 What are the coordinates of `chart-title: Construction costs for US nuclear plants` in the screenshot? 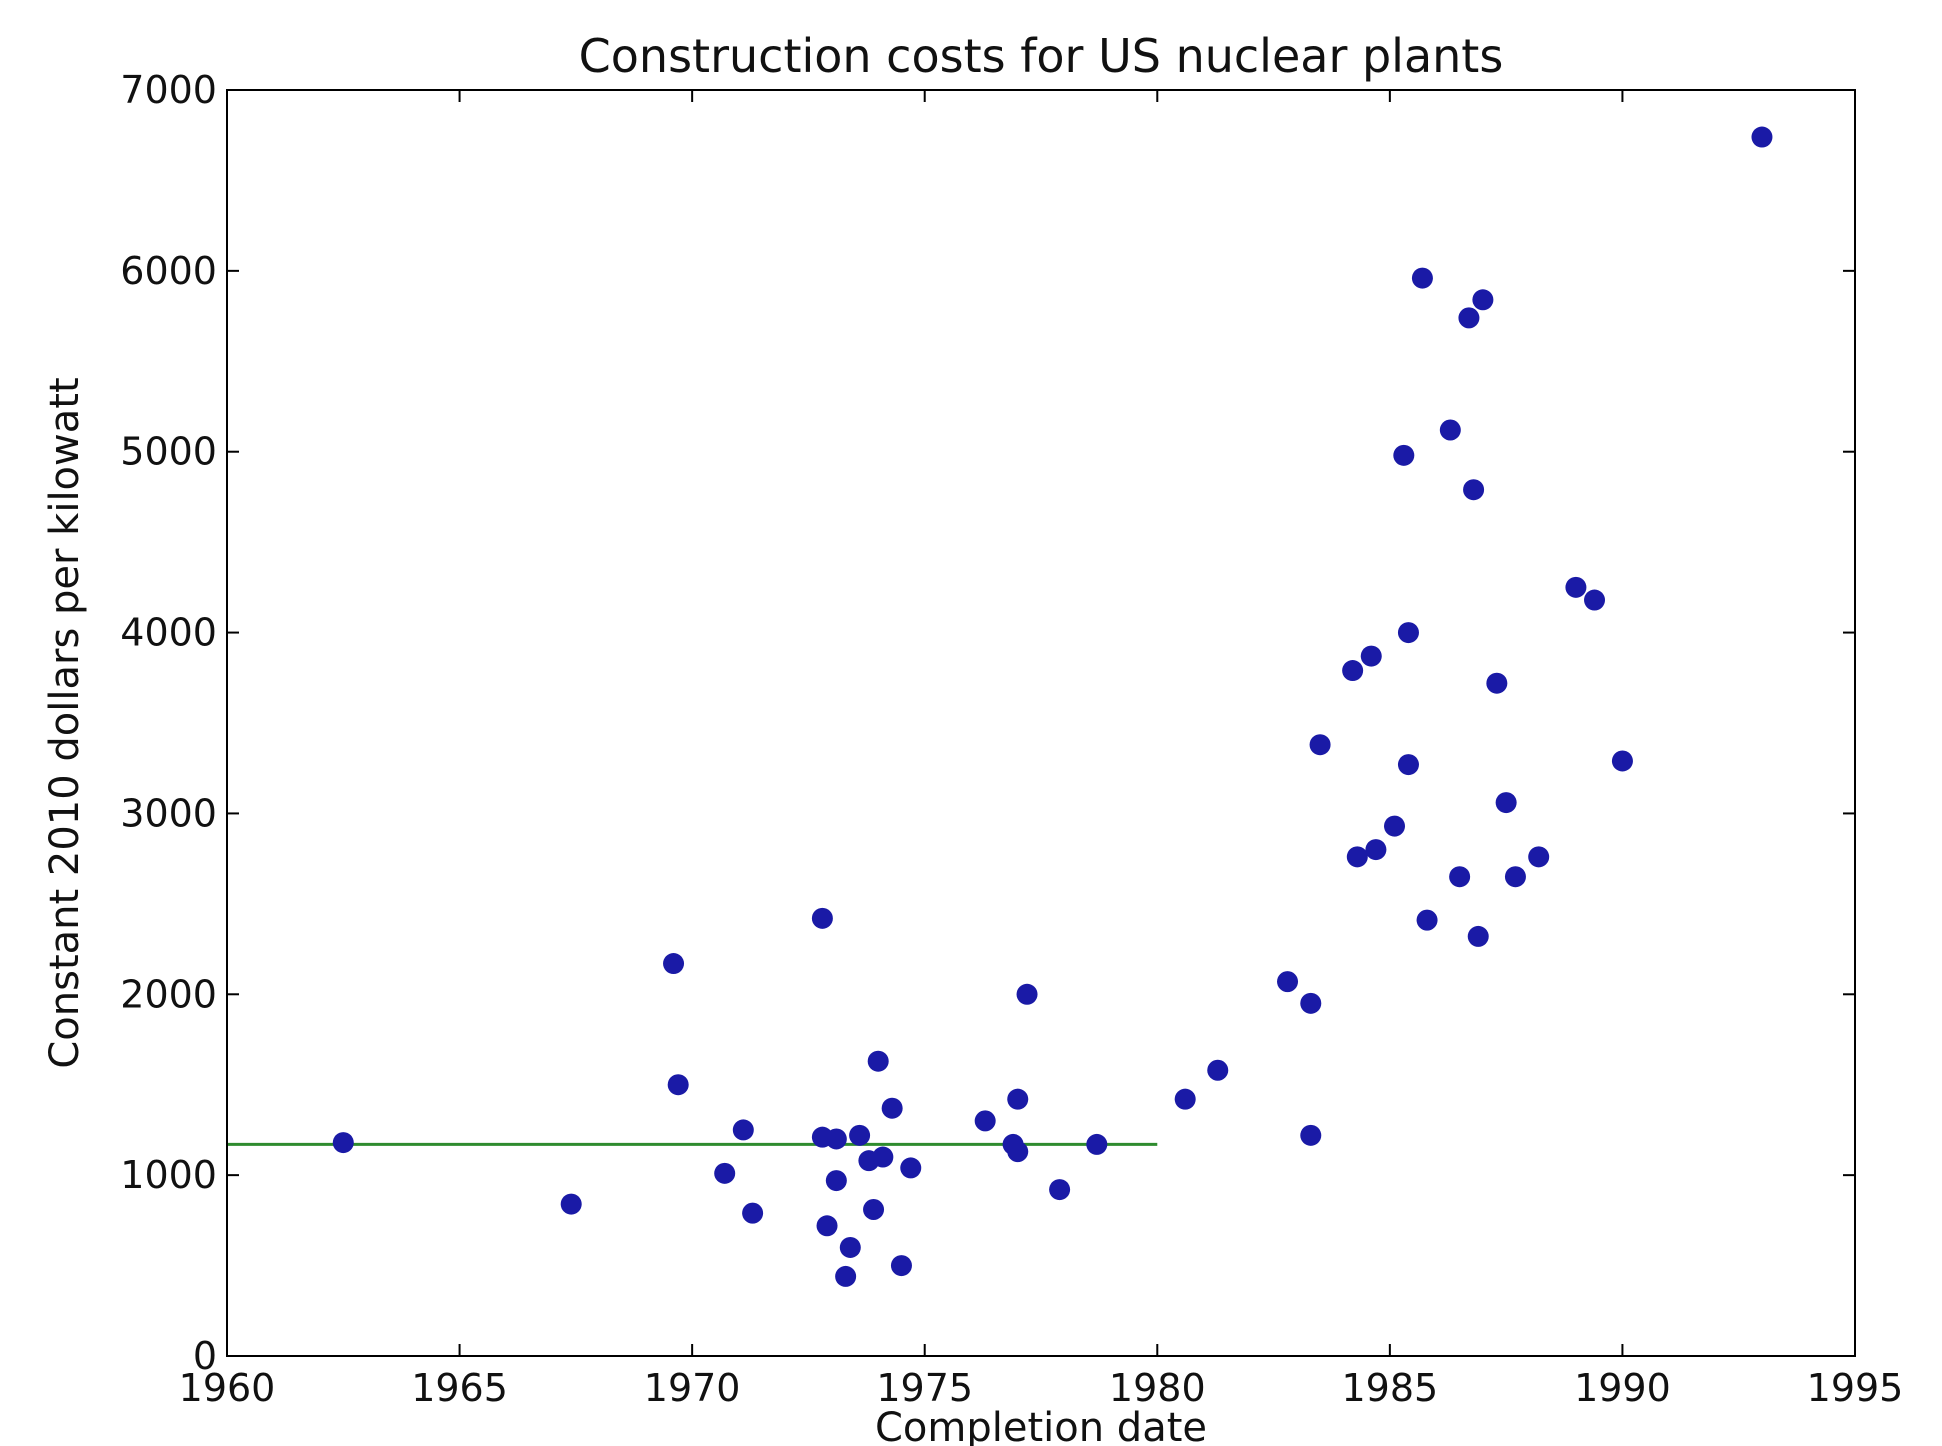 It's located at (1041, 56).